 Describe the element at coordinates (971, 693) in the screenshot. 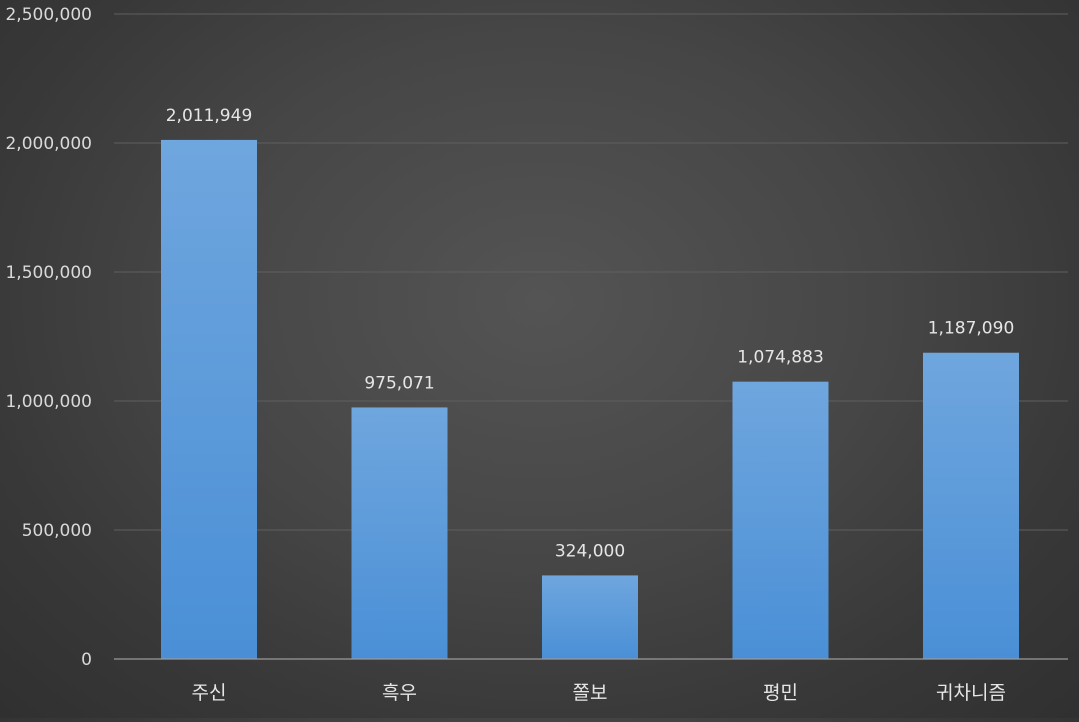

I see `category-label: 귀차니즘` at that location.